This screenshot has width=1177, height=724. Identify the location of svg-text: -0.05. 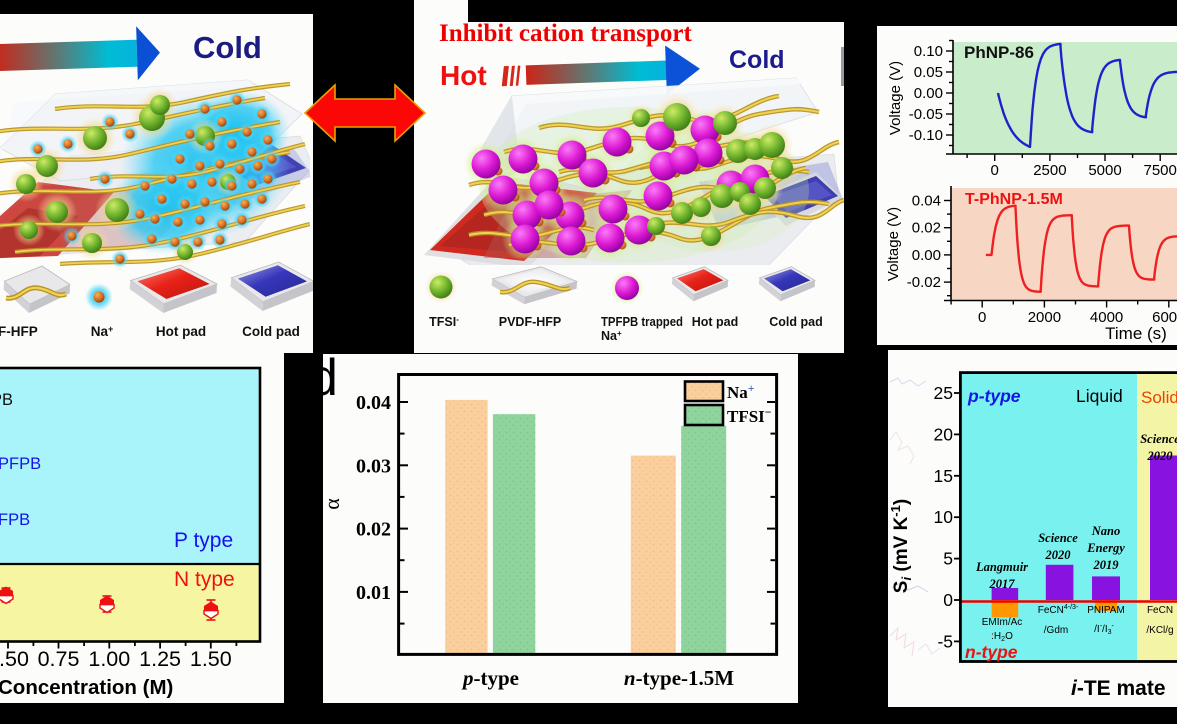
(926, 114).